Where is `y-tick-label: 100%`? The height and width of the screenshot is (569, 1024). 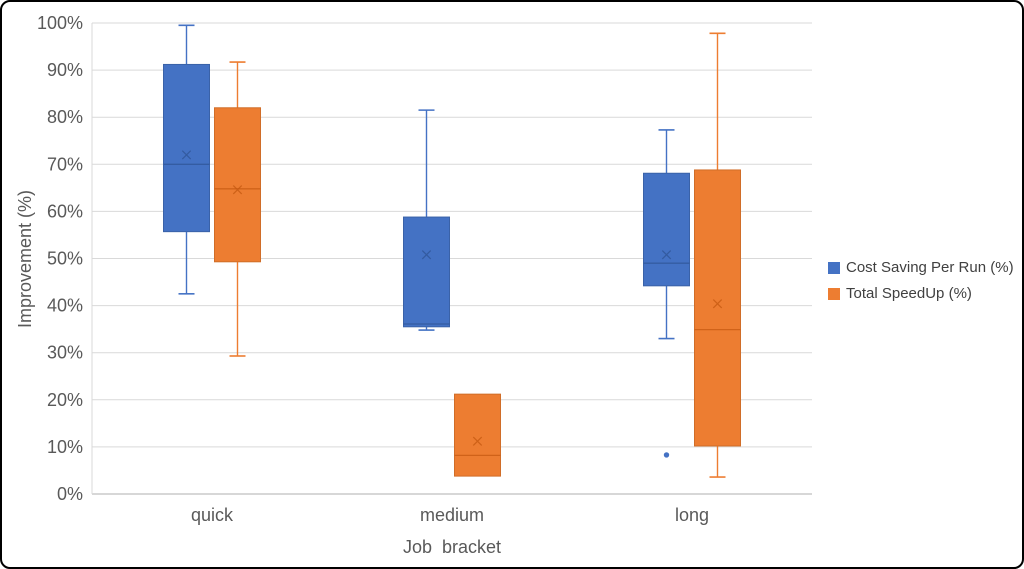
y-tick-label: 100% is located at coordinates (60, 23).